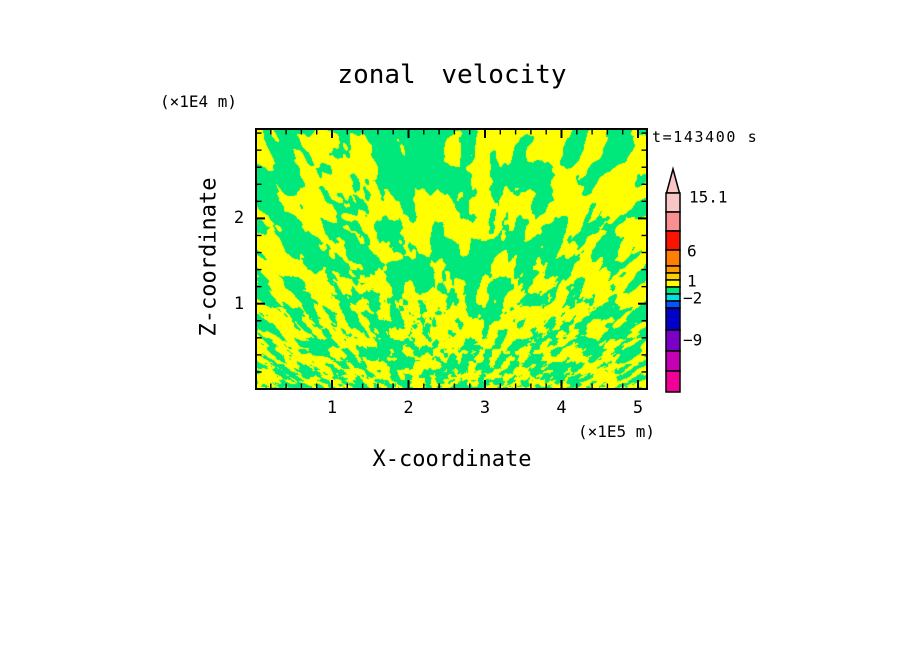 The height and width of the screenshot is (654, 904). What do you see at coordinates (693, 340) in the screenshot?
I see `colorbar-label: −9` at bounding box center [693, 340].